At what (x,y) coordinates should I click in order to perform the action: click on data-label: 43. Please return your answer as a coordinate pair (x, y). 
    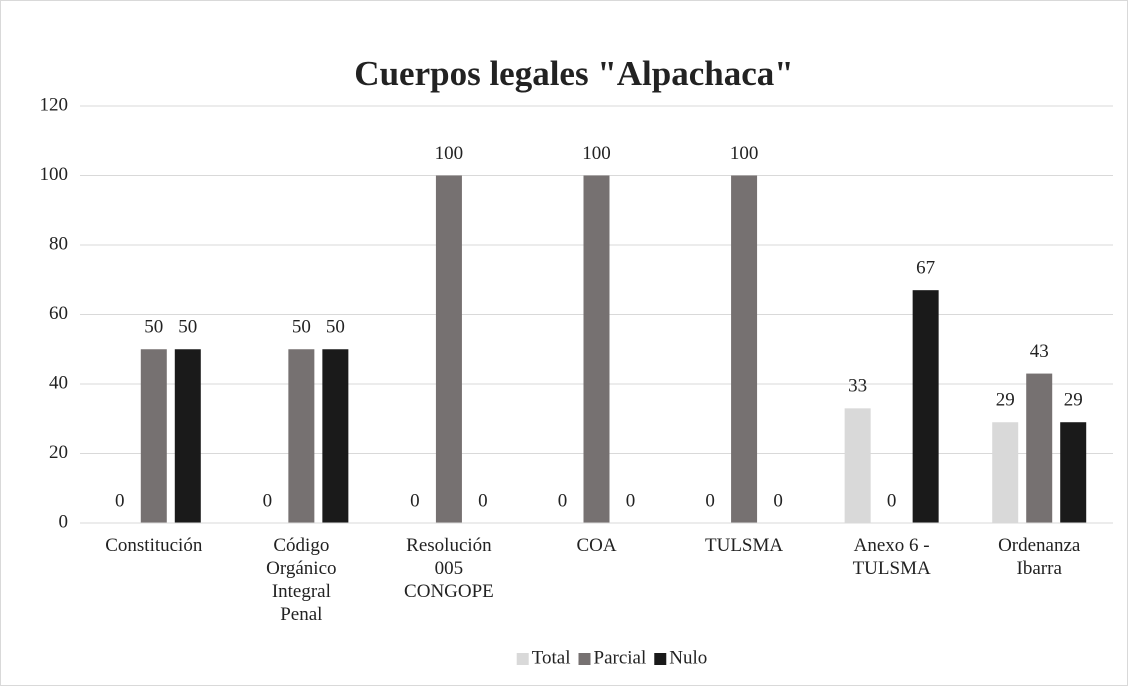
    Looking at the image, I should click on (1039, 351).